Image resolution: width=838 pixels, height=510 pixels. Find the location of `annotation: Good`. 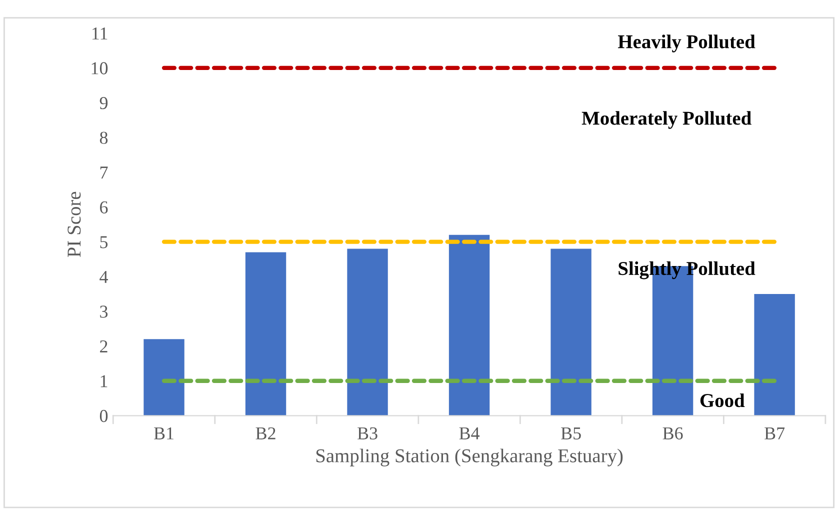

annotation: Good is located at coordinates (722, 400).